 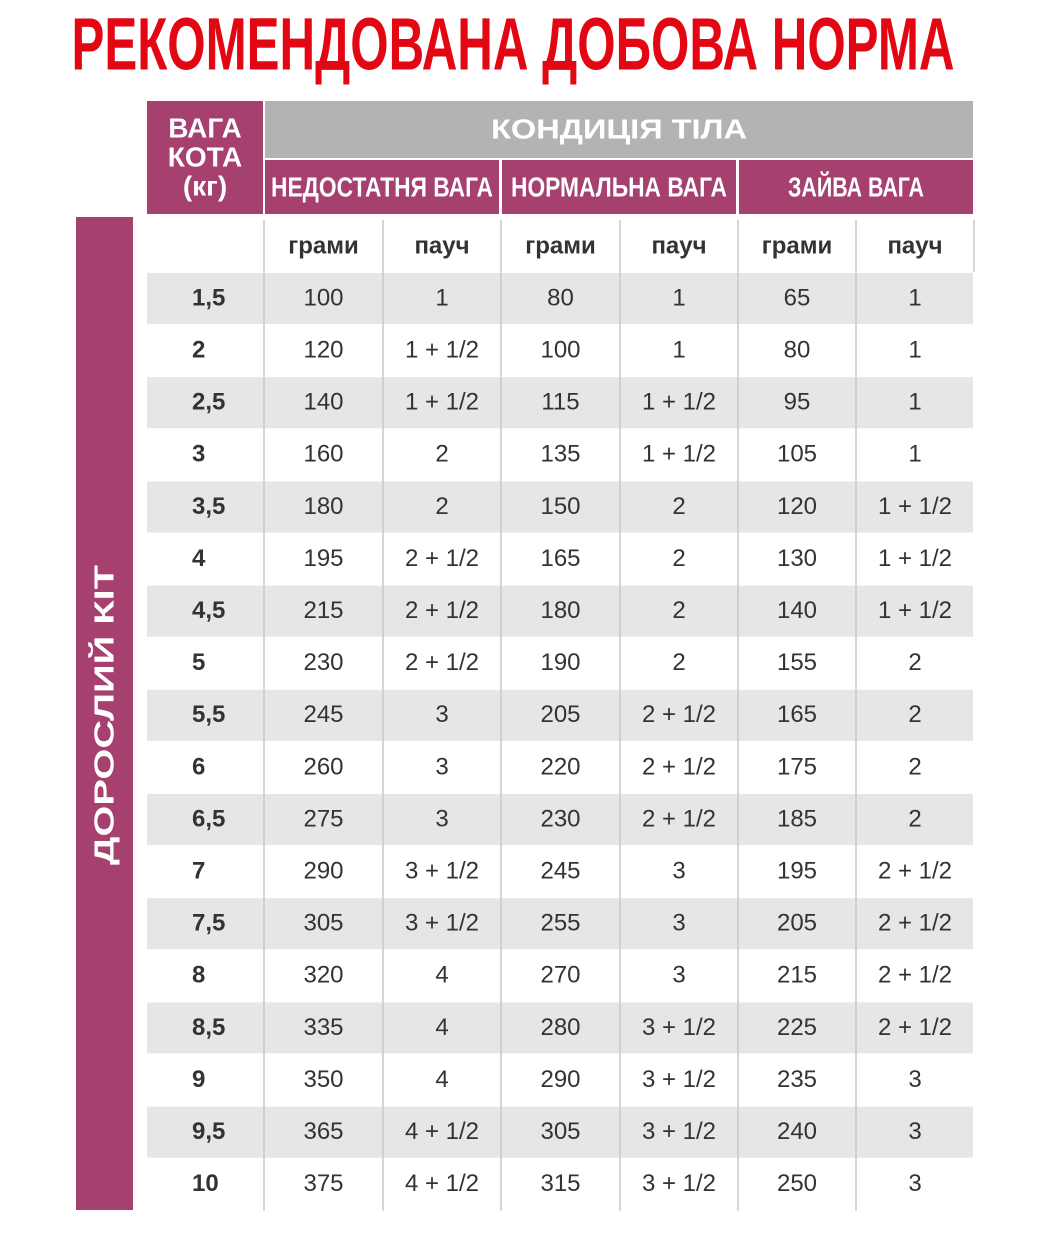 I want to click on weight-cell: 6,5, so click(x=208, y=818).